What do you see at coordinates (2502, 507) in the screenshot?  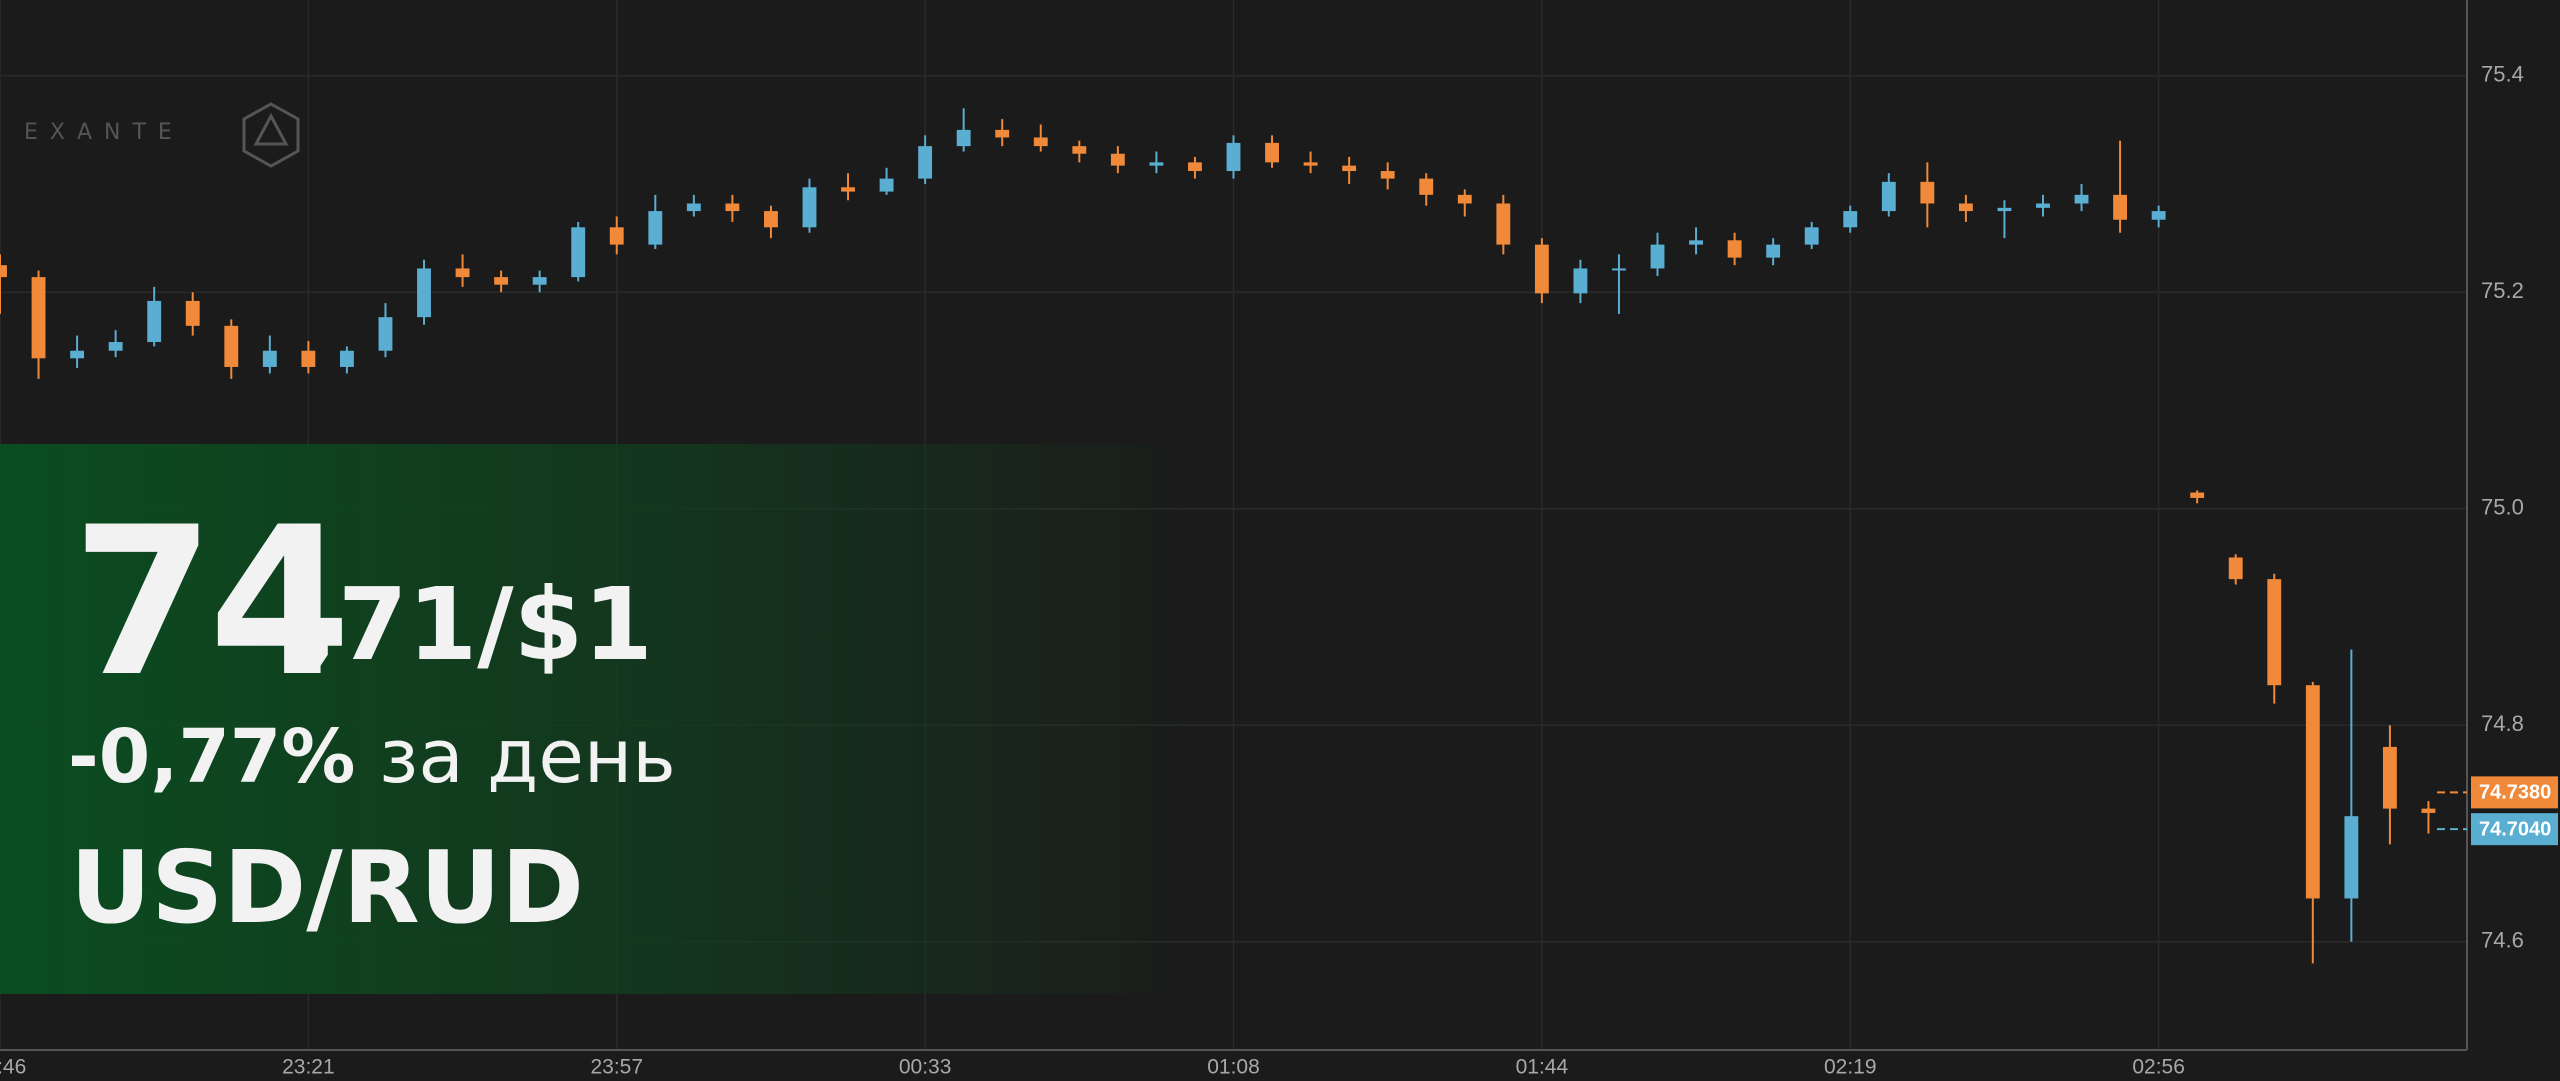 I see `y-tick-label: 75.0` at bounding box center [2502, 507].